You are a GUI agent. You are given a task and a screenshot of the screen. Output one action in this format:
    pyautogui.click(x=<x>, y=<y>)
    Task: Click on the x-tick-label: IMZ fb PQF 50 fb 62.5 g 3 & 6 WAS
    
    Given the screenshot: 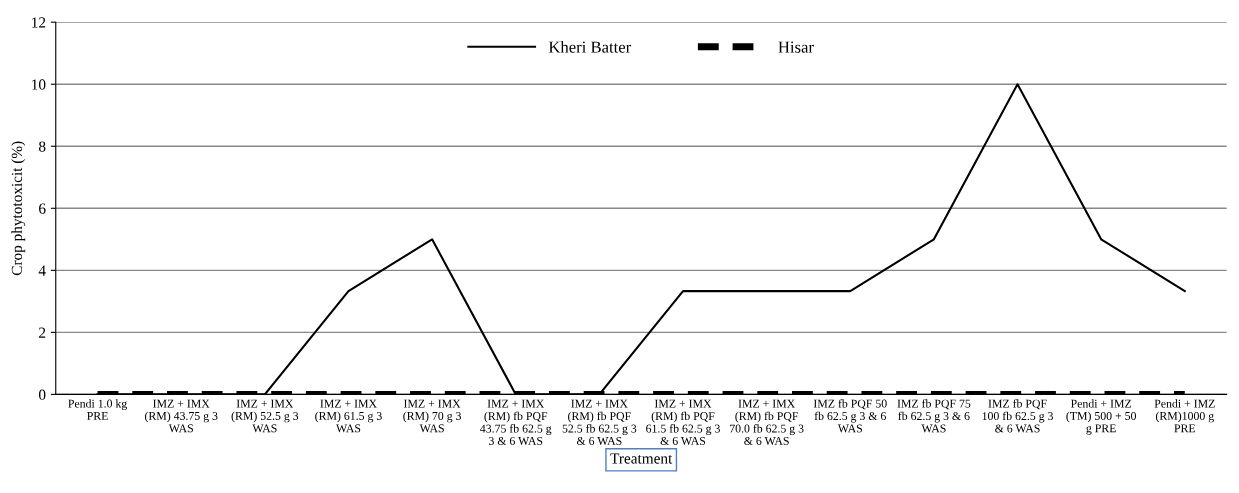 What is the action you would take?
    pyautogui.click(x=850, y=416)
    